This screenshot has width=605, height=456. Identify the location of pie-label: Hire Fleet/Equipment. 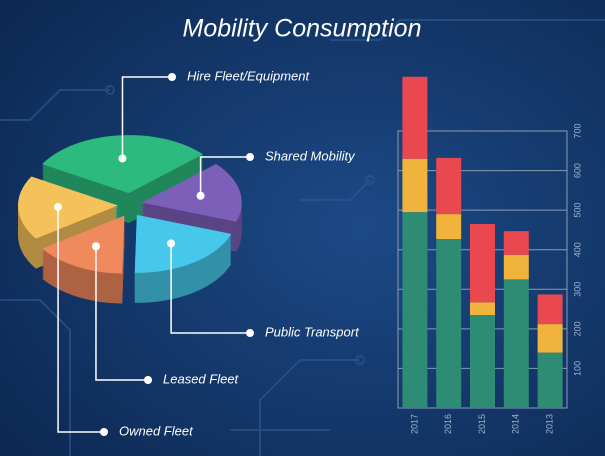
(248, 75).